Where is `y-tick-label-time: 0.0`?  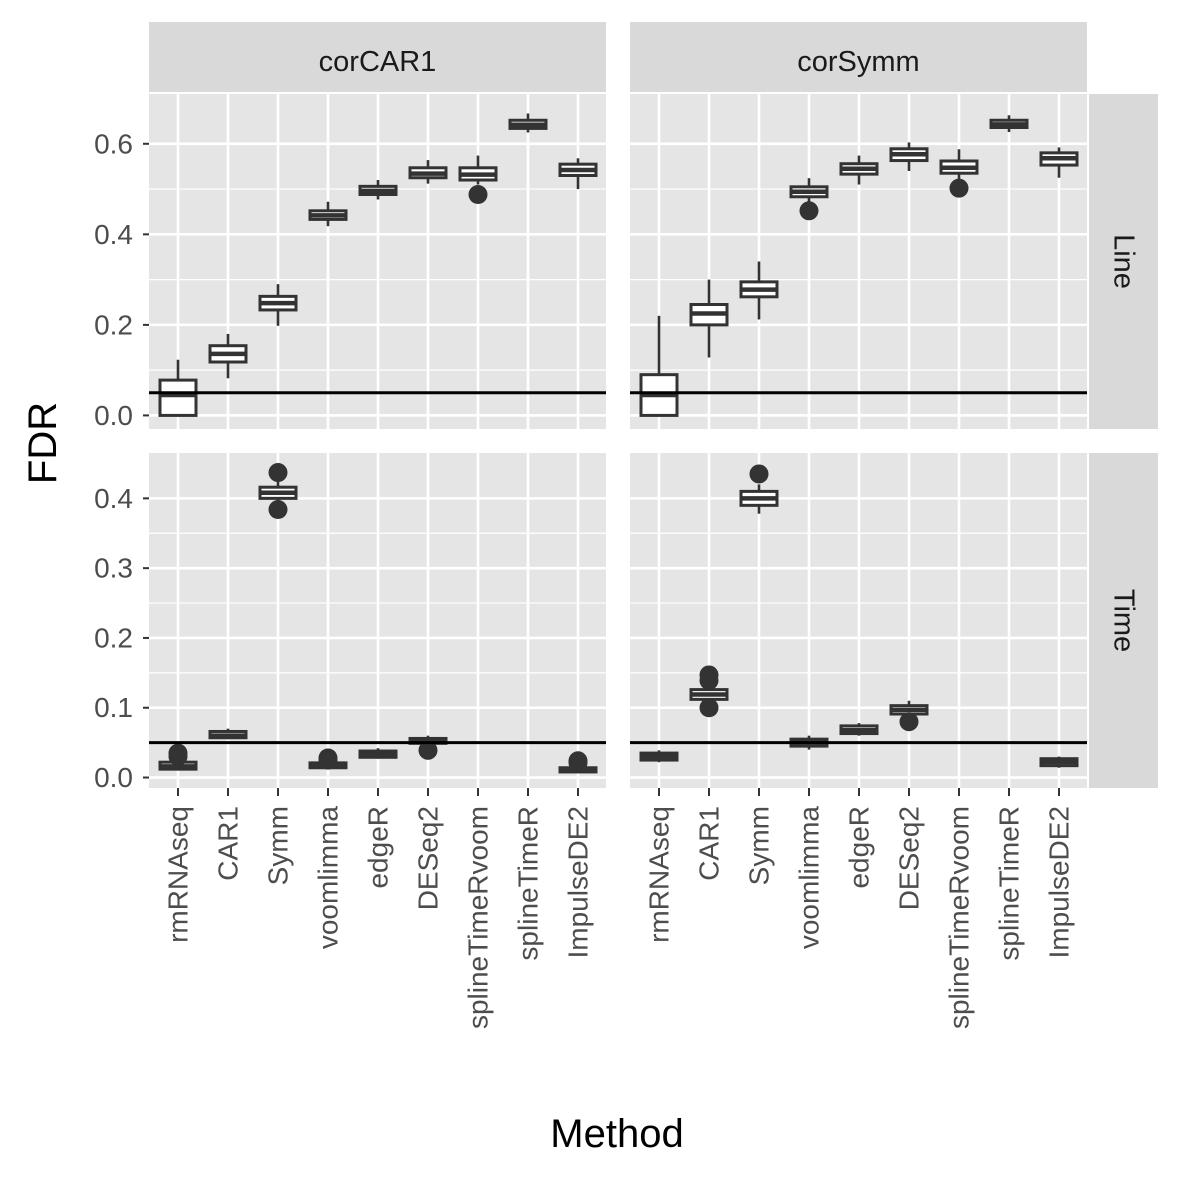
y-tick-label-time: 0.0 is located at coordinates (113, 777).